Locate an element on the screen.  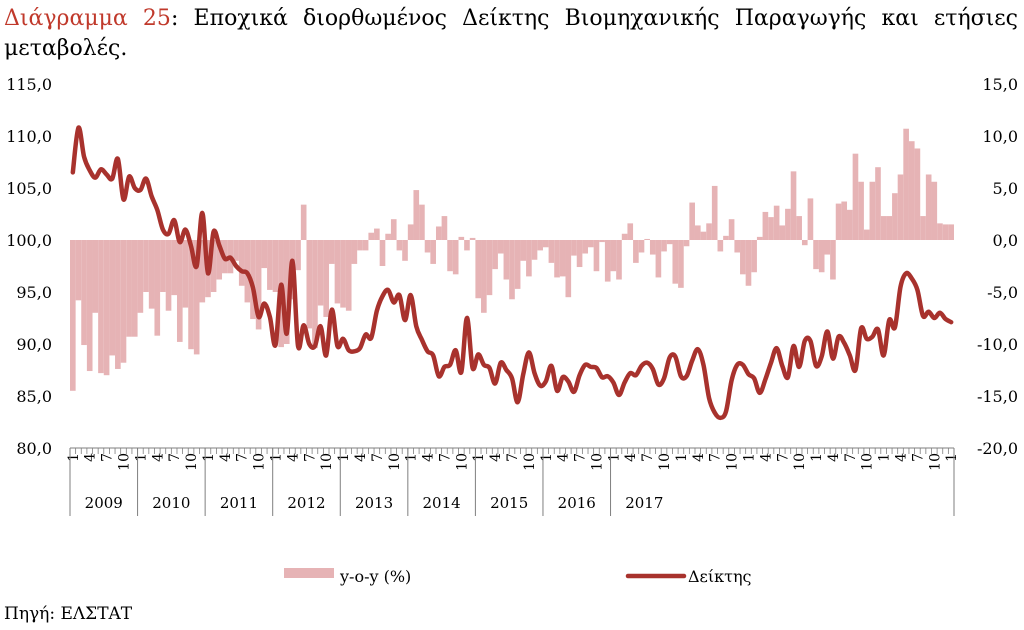
left-axis-tick-label: 110,0 is located at coordinates (29, 136).